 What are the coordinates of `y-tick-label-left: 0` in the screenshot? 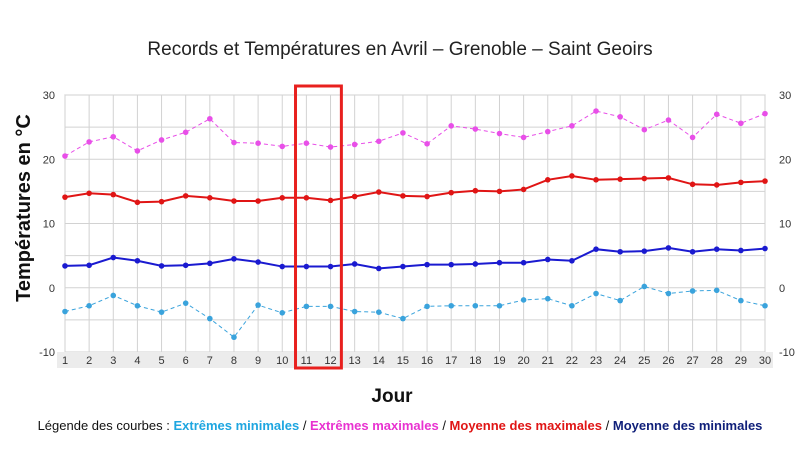 It's located at (52, 289).